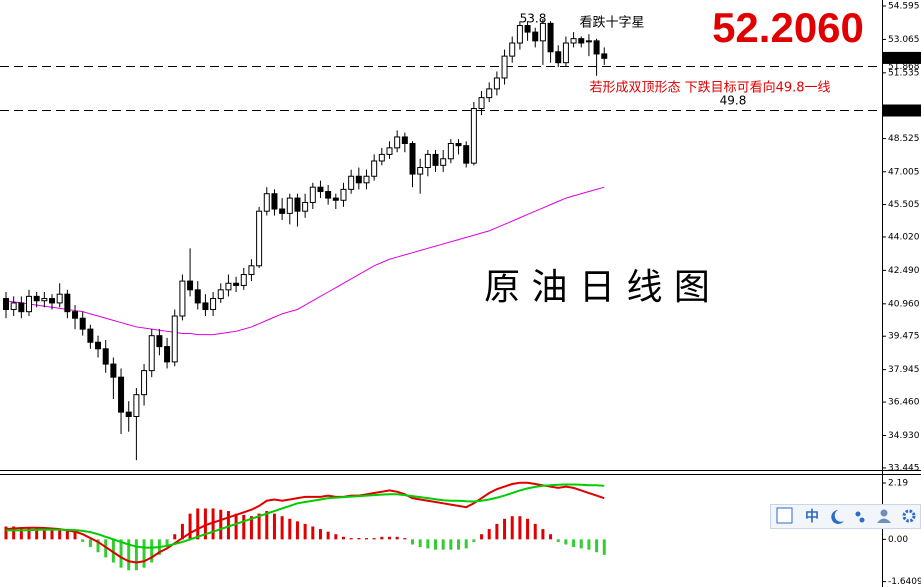  What do you see at coordinates (904, 58) in the screenshot?
I see `last-price-label: 52.218` at bounding box center [904, 58].